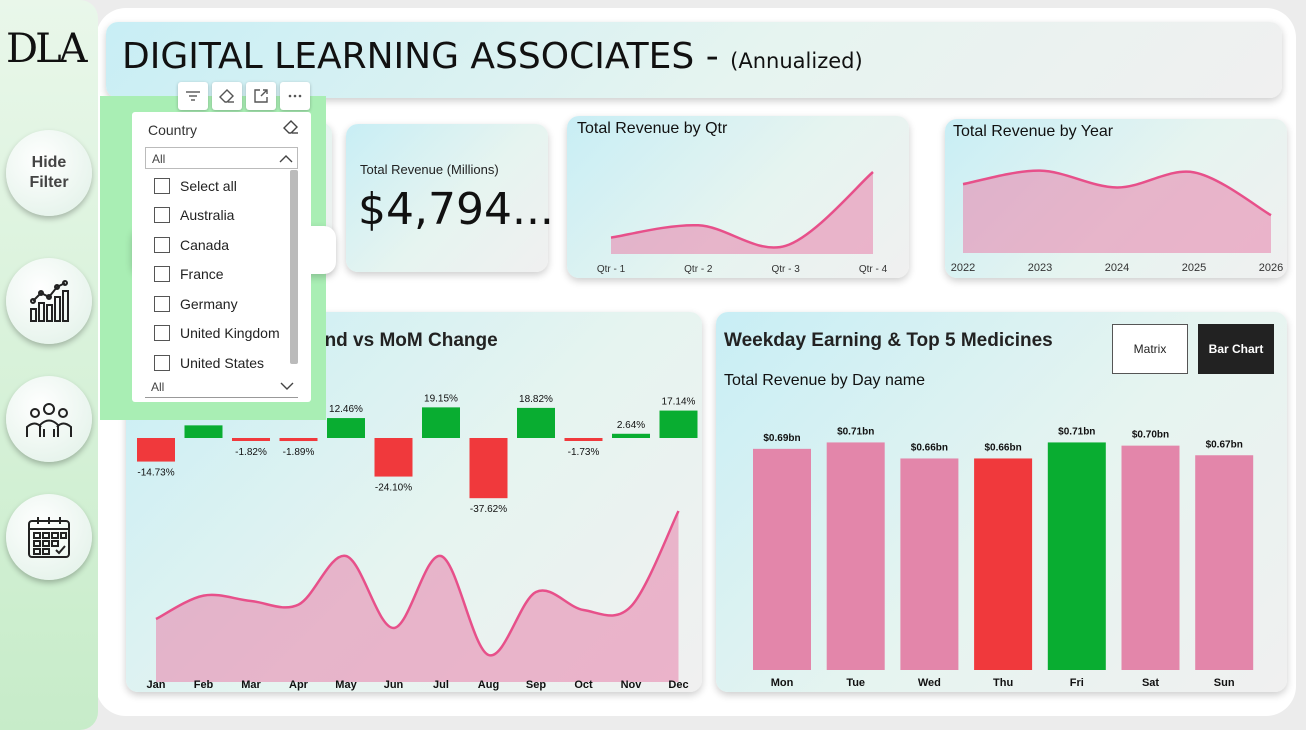 The width and height of the screenshot is (1306, 730). I want to click on option-australia: Australia, so click(194, 215).